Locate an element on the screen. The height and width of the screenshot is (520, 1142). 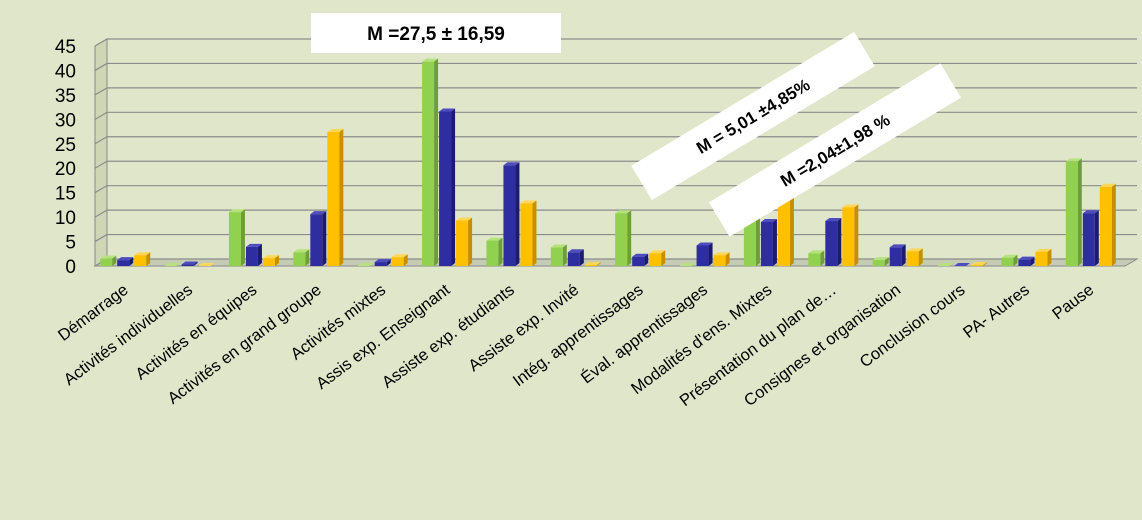
y-tick-label: 10 is located at coordinates (65, 218).